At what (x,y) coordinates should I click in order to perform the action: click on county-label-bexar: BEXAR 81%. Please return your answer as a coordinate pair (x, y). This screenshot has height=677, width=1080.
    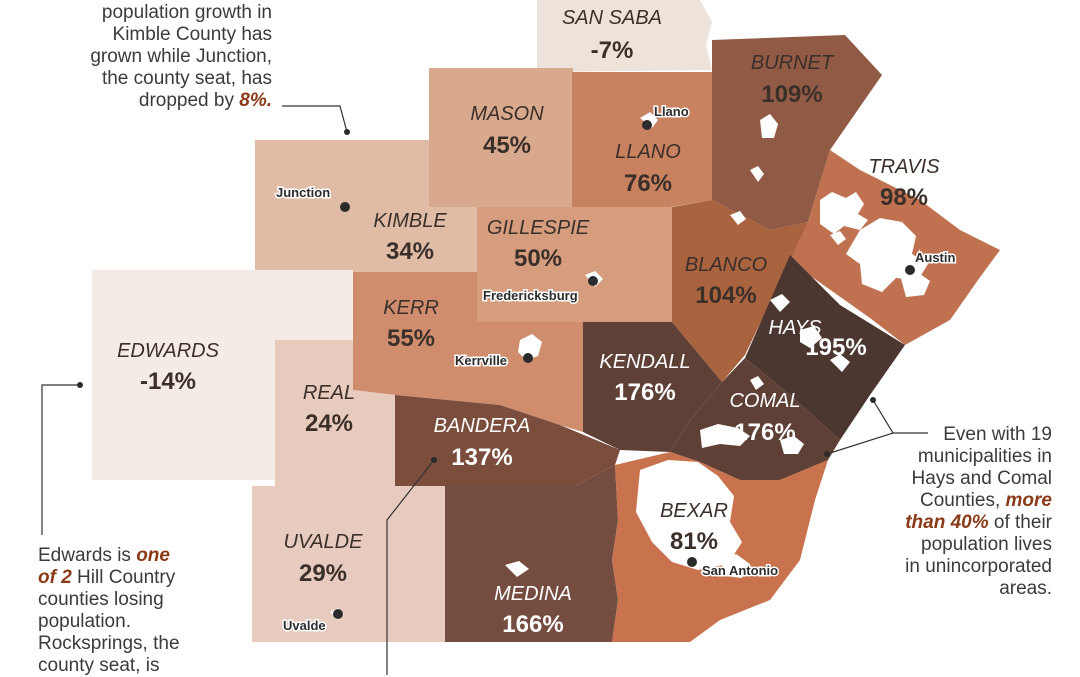
    Looking at the image, I should click on (694, 527).